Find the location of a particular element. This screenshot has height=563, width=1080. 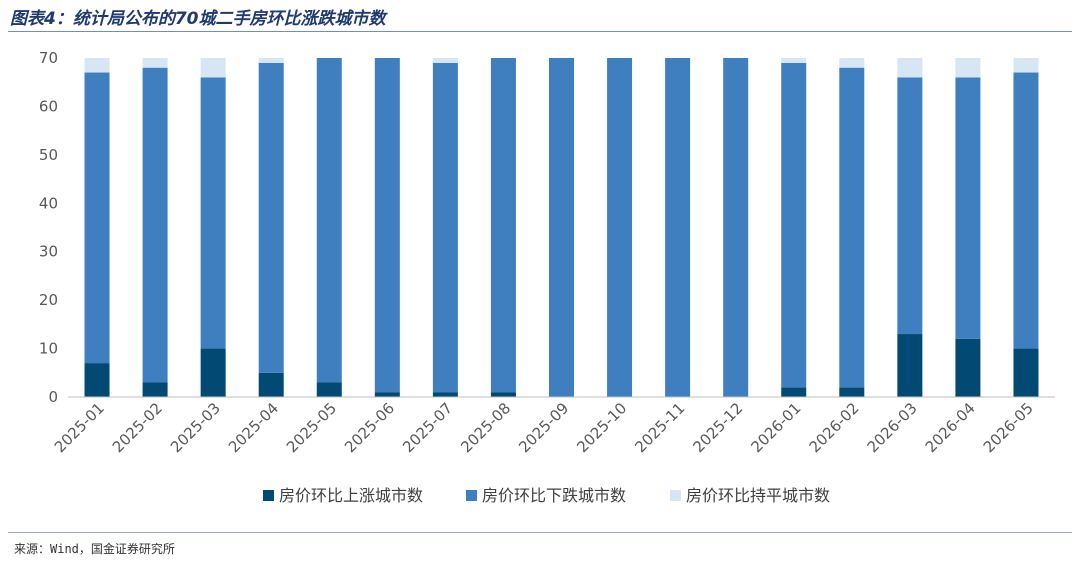

x-tick-label: 2025-01 is located at coordinates (79, 427).